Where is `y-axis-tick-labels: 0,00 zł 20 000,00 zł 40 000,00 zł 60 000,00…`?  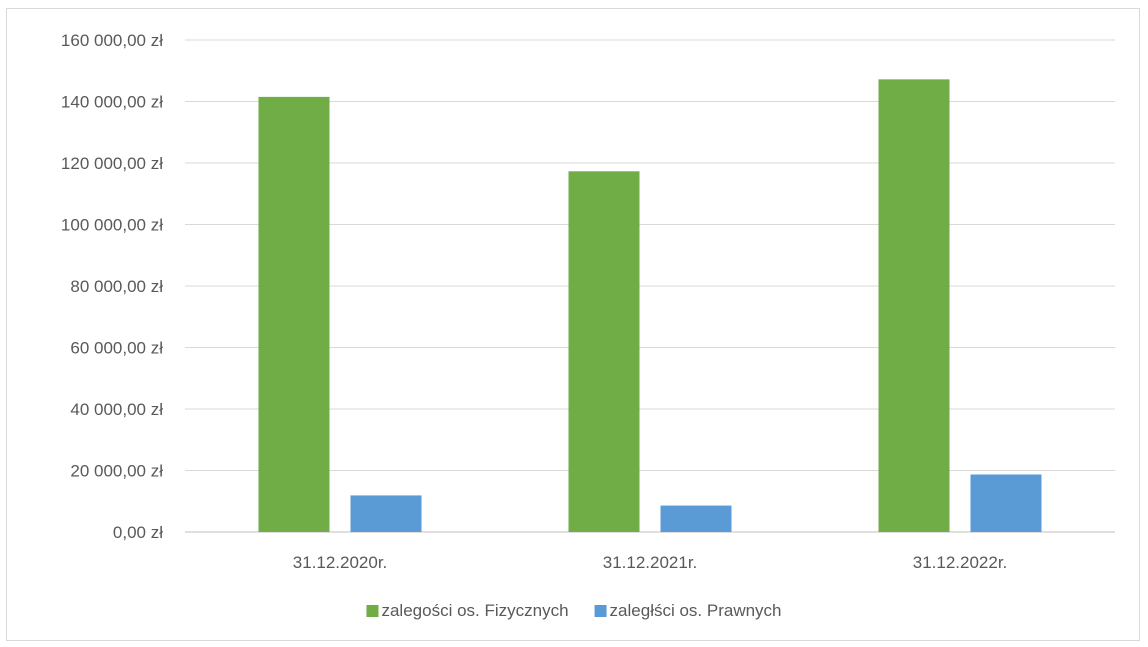
y-axis-tick-labels: 0,00 zł 20 000,00 zł 40 000,00 zł 60 000,00… is located at coordinates (112, 286).